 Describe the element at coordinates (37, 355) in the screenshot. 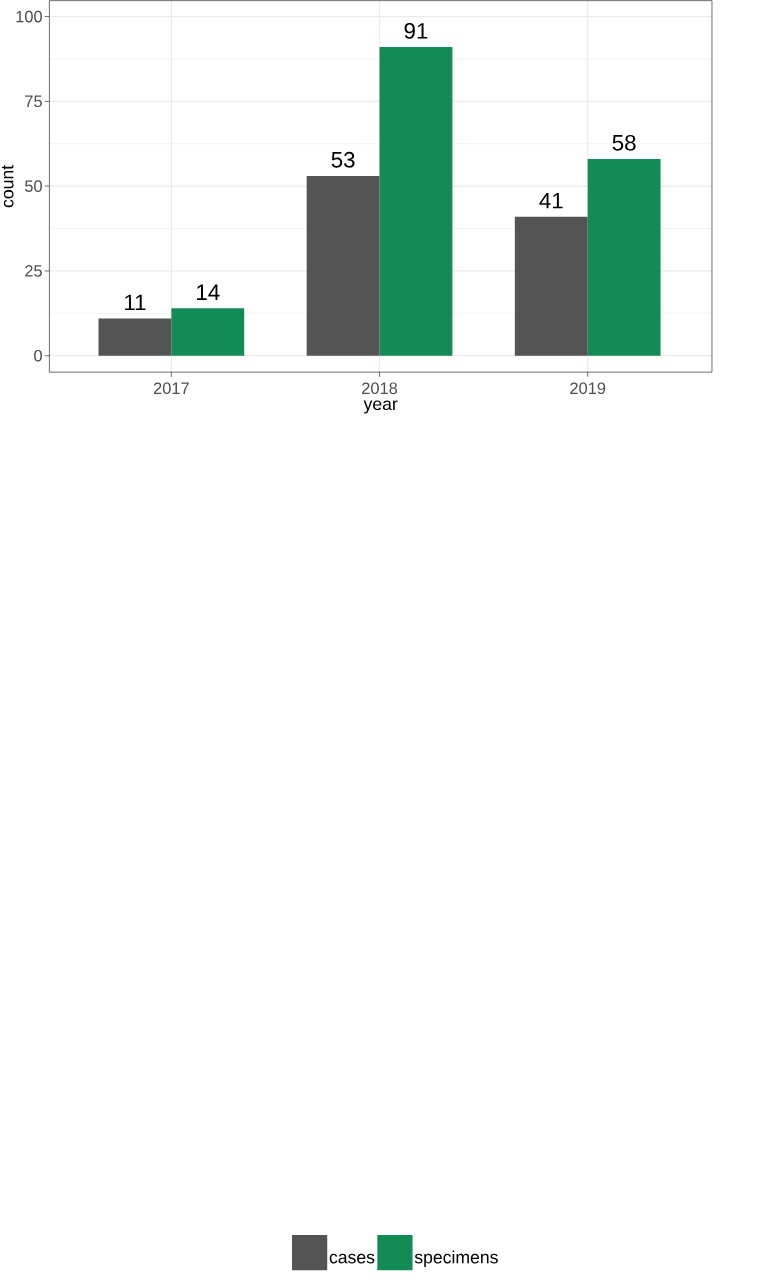

I see `y-tick-label: 0` at that location.